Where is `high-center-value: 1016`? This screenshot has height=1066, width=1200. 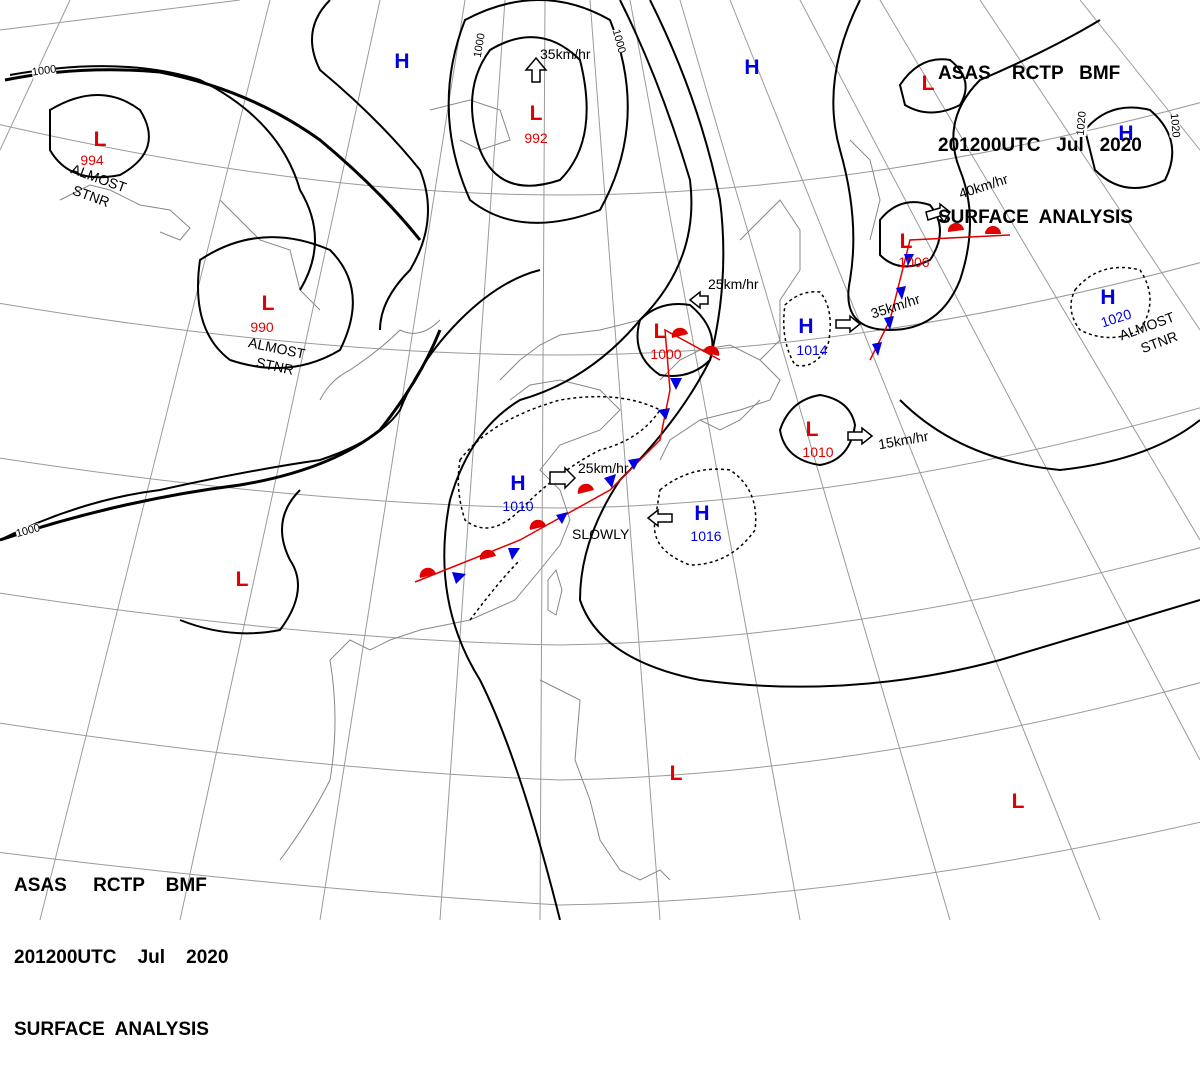
high-center-value: 1016 is located at coordinates (706, 536).